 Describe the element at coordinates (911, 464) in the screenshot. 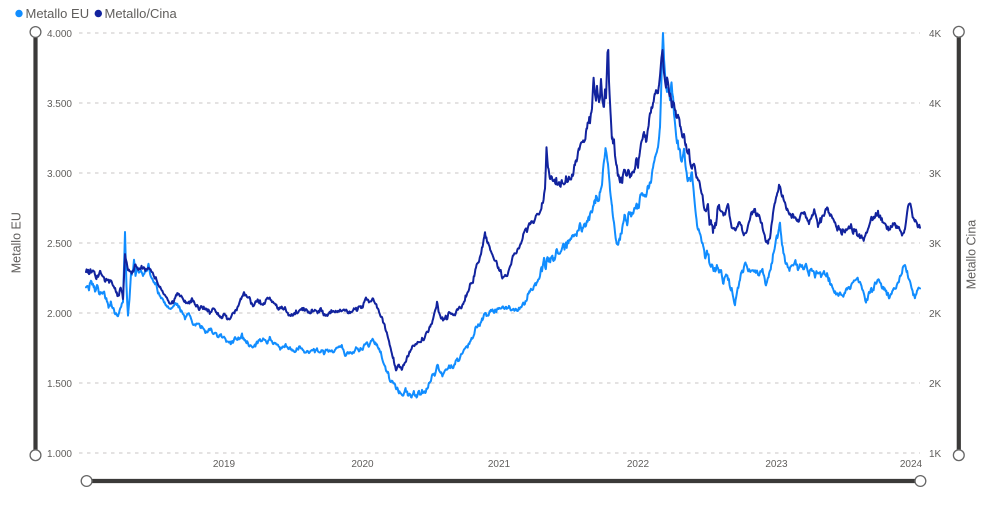

I see `svg-text: 2024` at that location.